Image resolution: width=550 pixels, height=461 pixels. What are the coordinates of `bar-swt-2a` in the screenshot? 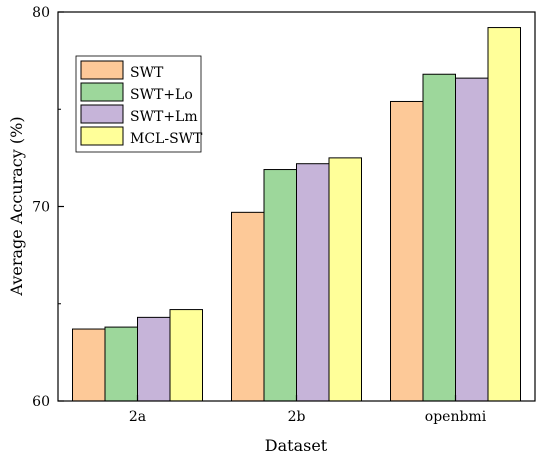 It's located at (89, 365).